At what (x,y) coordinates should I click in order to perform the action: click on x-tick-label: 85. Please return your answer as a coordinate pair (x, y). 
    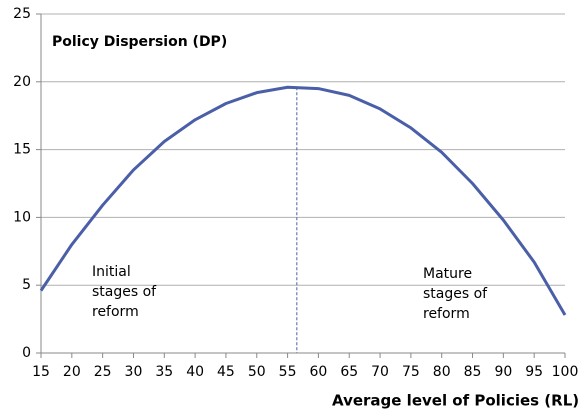
    Looking at the image, I should click on (473, 372).